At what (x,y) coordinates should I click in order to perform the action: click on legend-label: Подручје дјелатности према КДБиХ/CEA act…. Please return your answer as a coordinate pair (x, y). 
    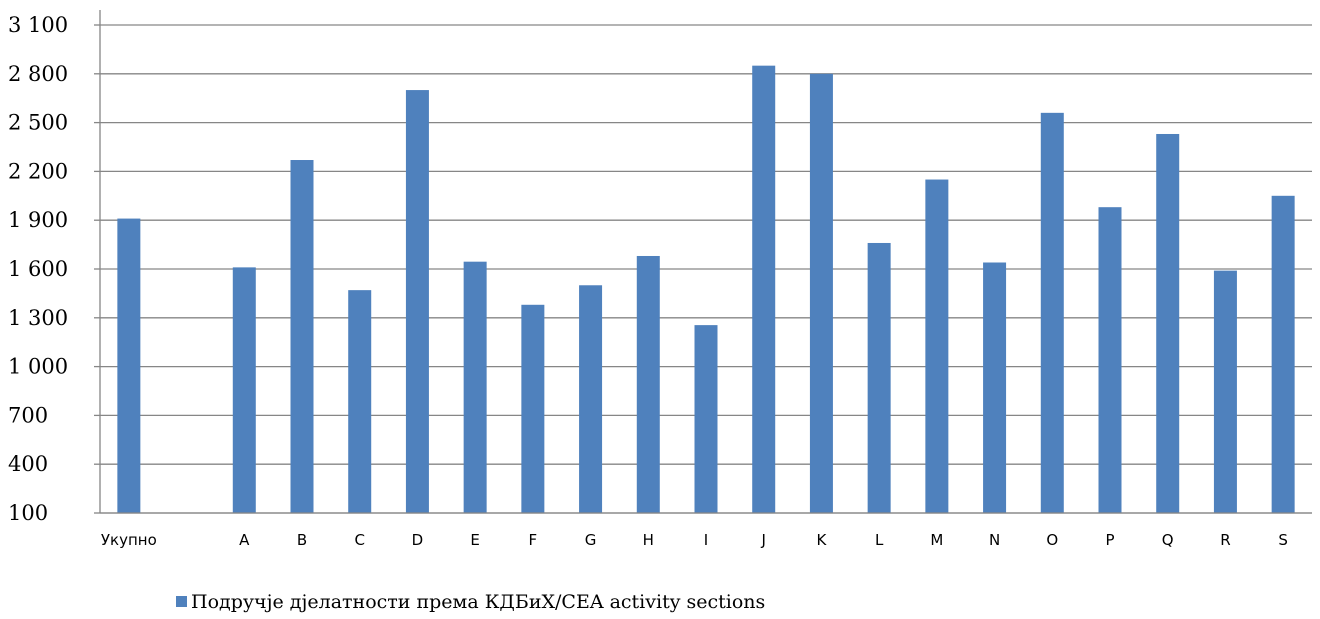
    Looking at the image, I should click on (478, 602).